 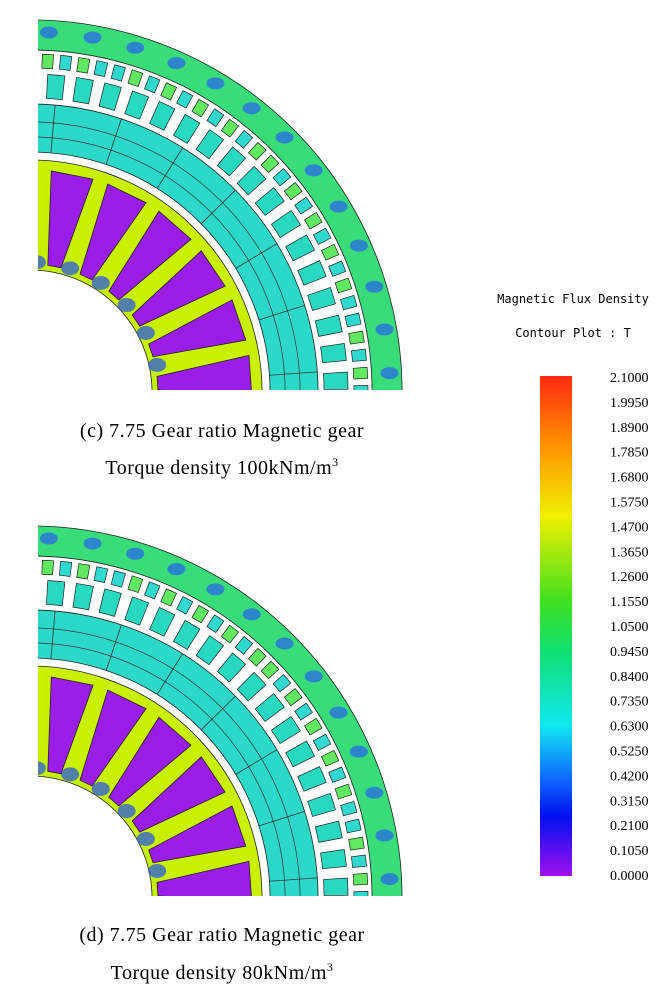 I want to click on tick-label: 1.7850, so click(x=629, y=453).